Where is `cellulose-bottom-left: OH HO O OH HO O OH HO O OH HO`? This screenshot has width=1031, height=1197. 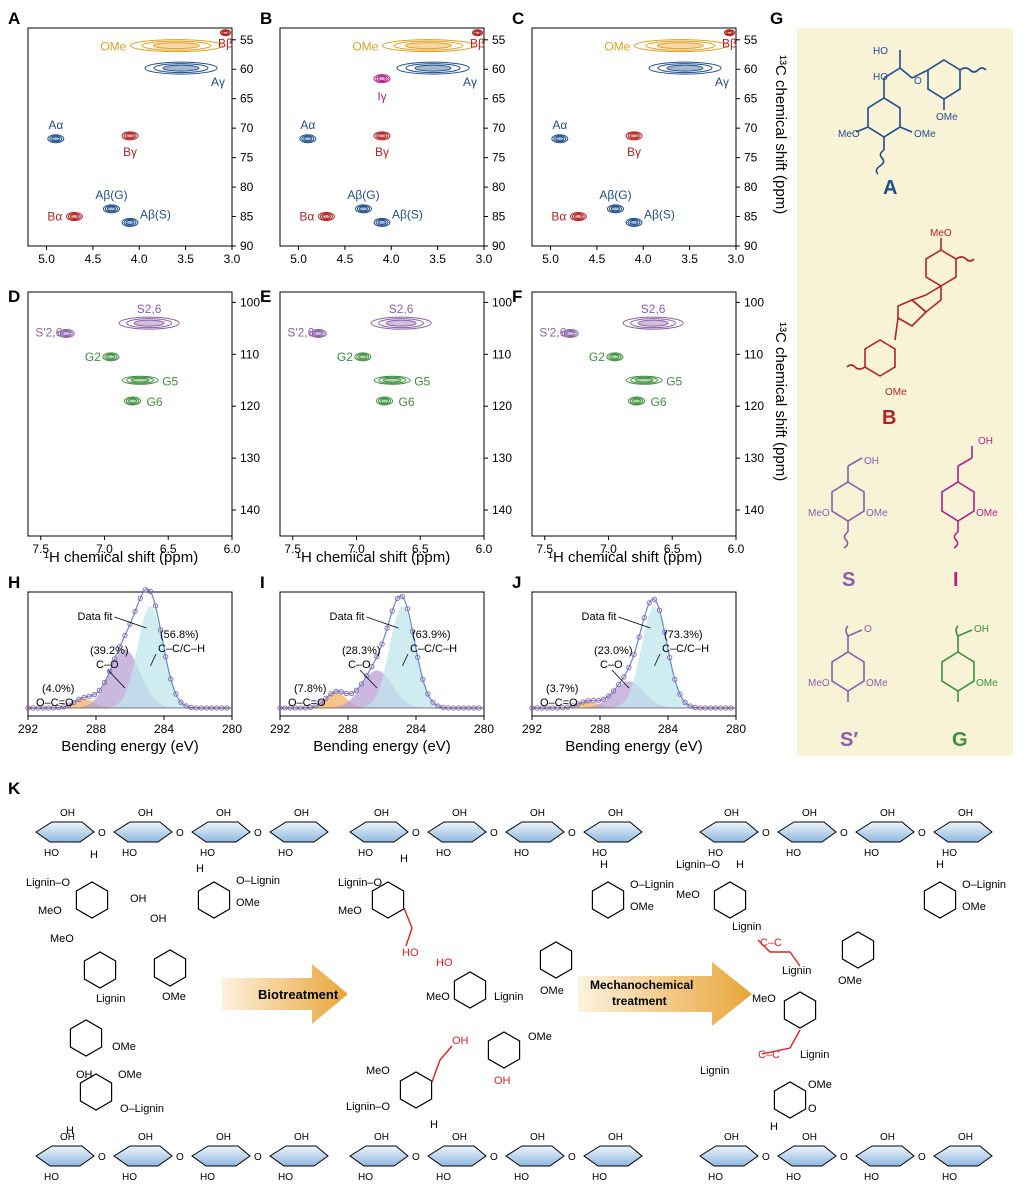 cellulose-bottom-left: OH HO O OH HO O OH HO O OH HO is located at coordinates (182, 1157).